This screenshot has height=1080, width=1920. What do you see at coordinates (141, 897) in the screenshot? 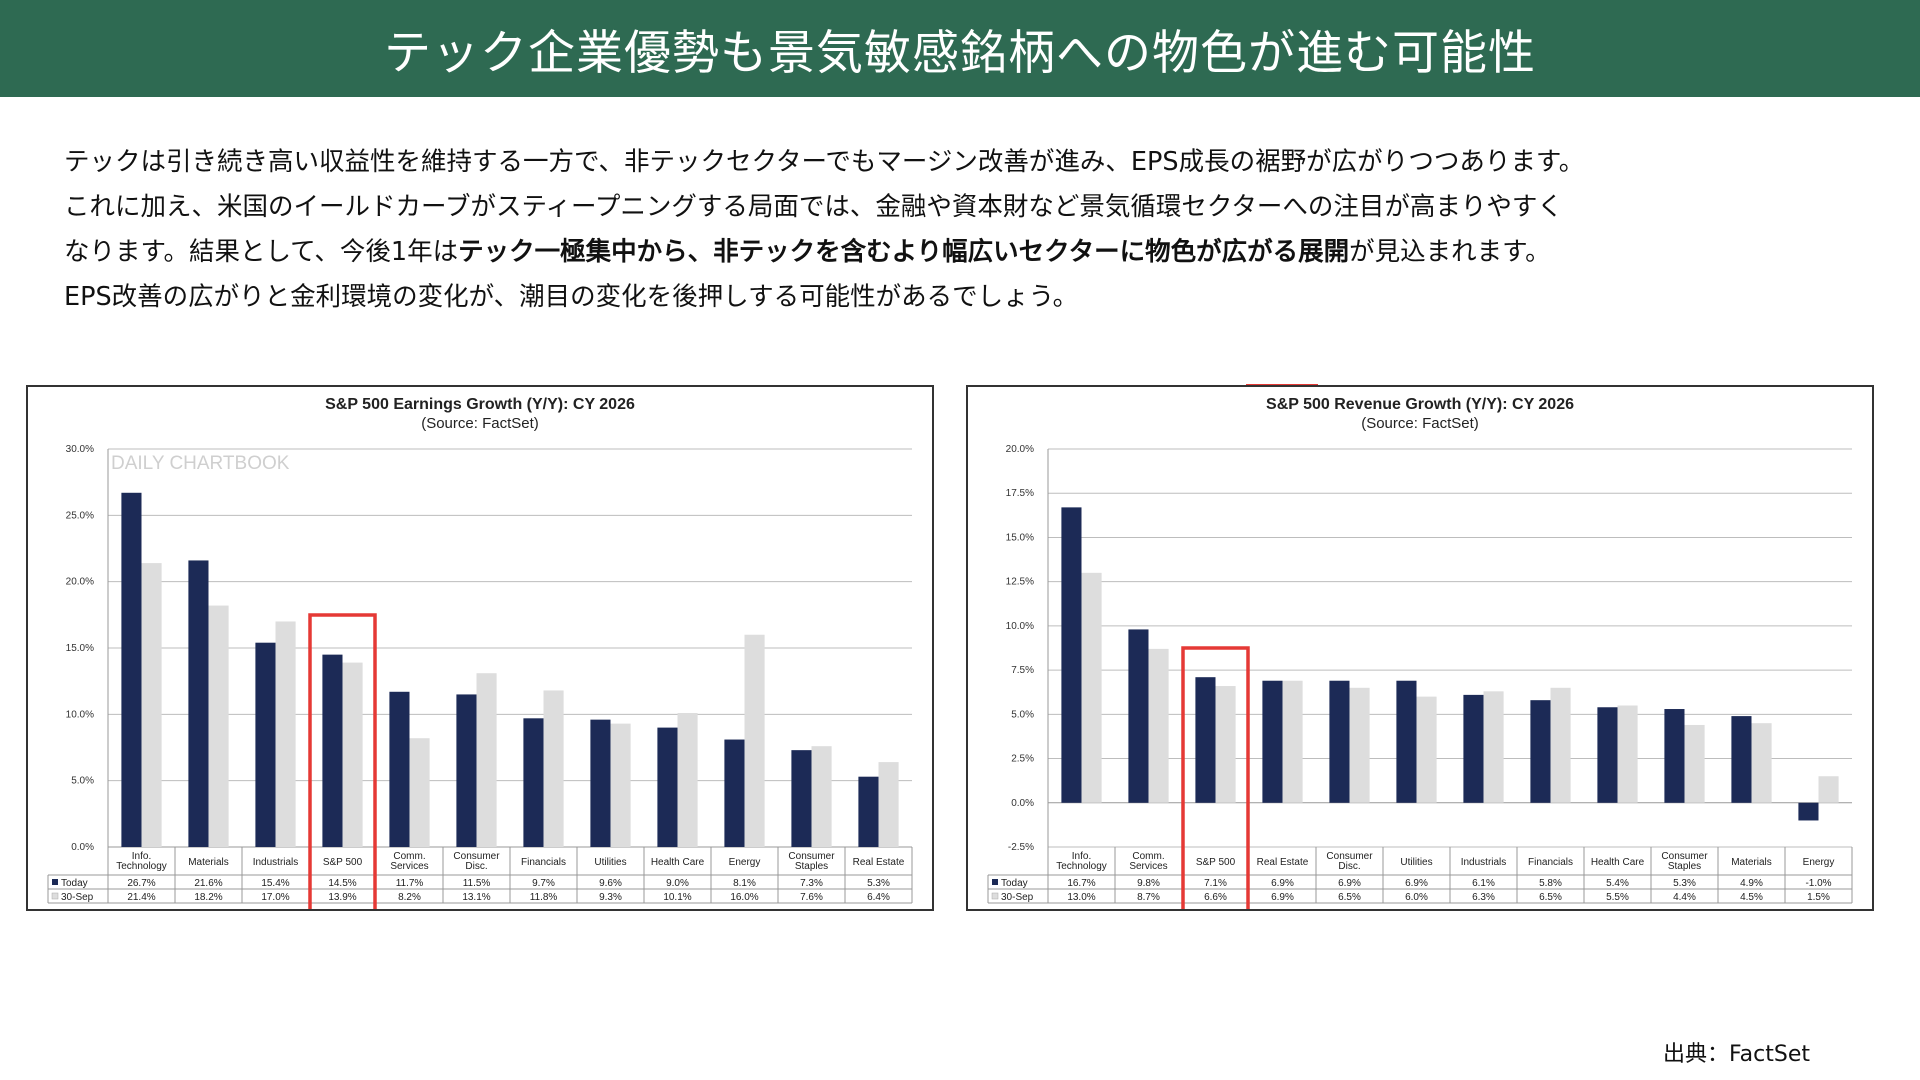
I see `data-table-value: 21.4%` at bounding box center [141, 897].